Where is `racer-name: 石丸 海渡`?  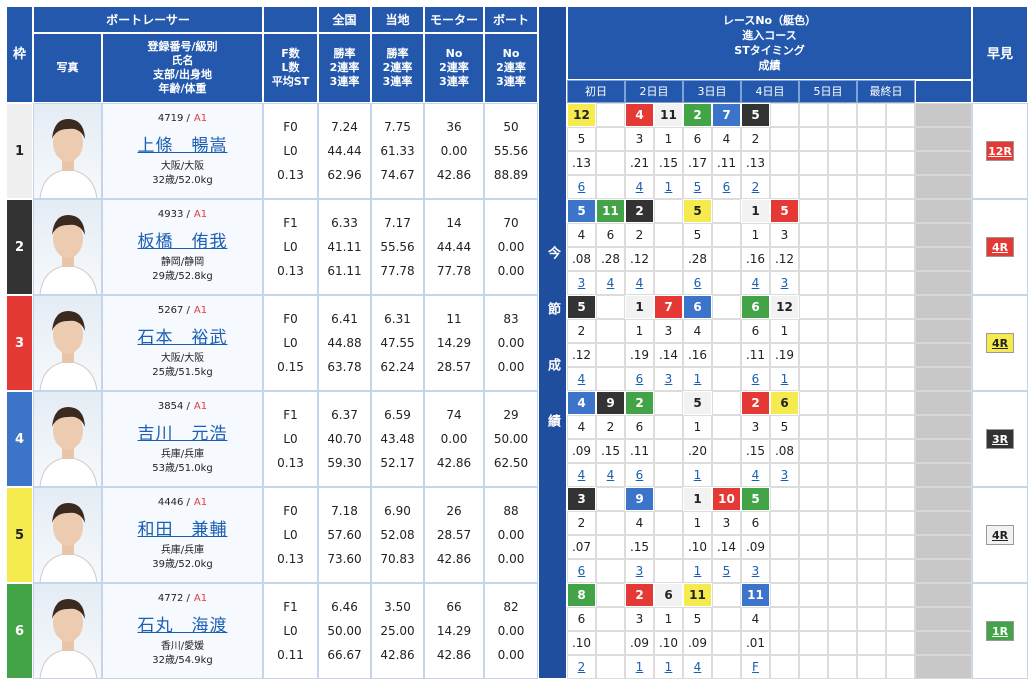
racer-name: 石丸 海渡 is located at coordinates (182, 626).